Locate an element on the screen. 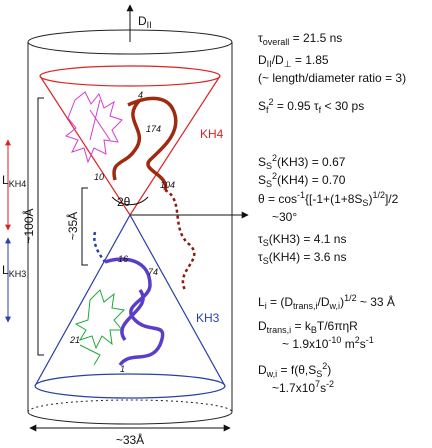  param: τS(KH4) = 3.6 ns is located at coordinates (302, 258).